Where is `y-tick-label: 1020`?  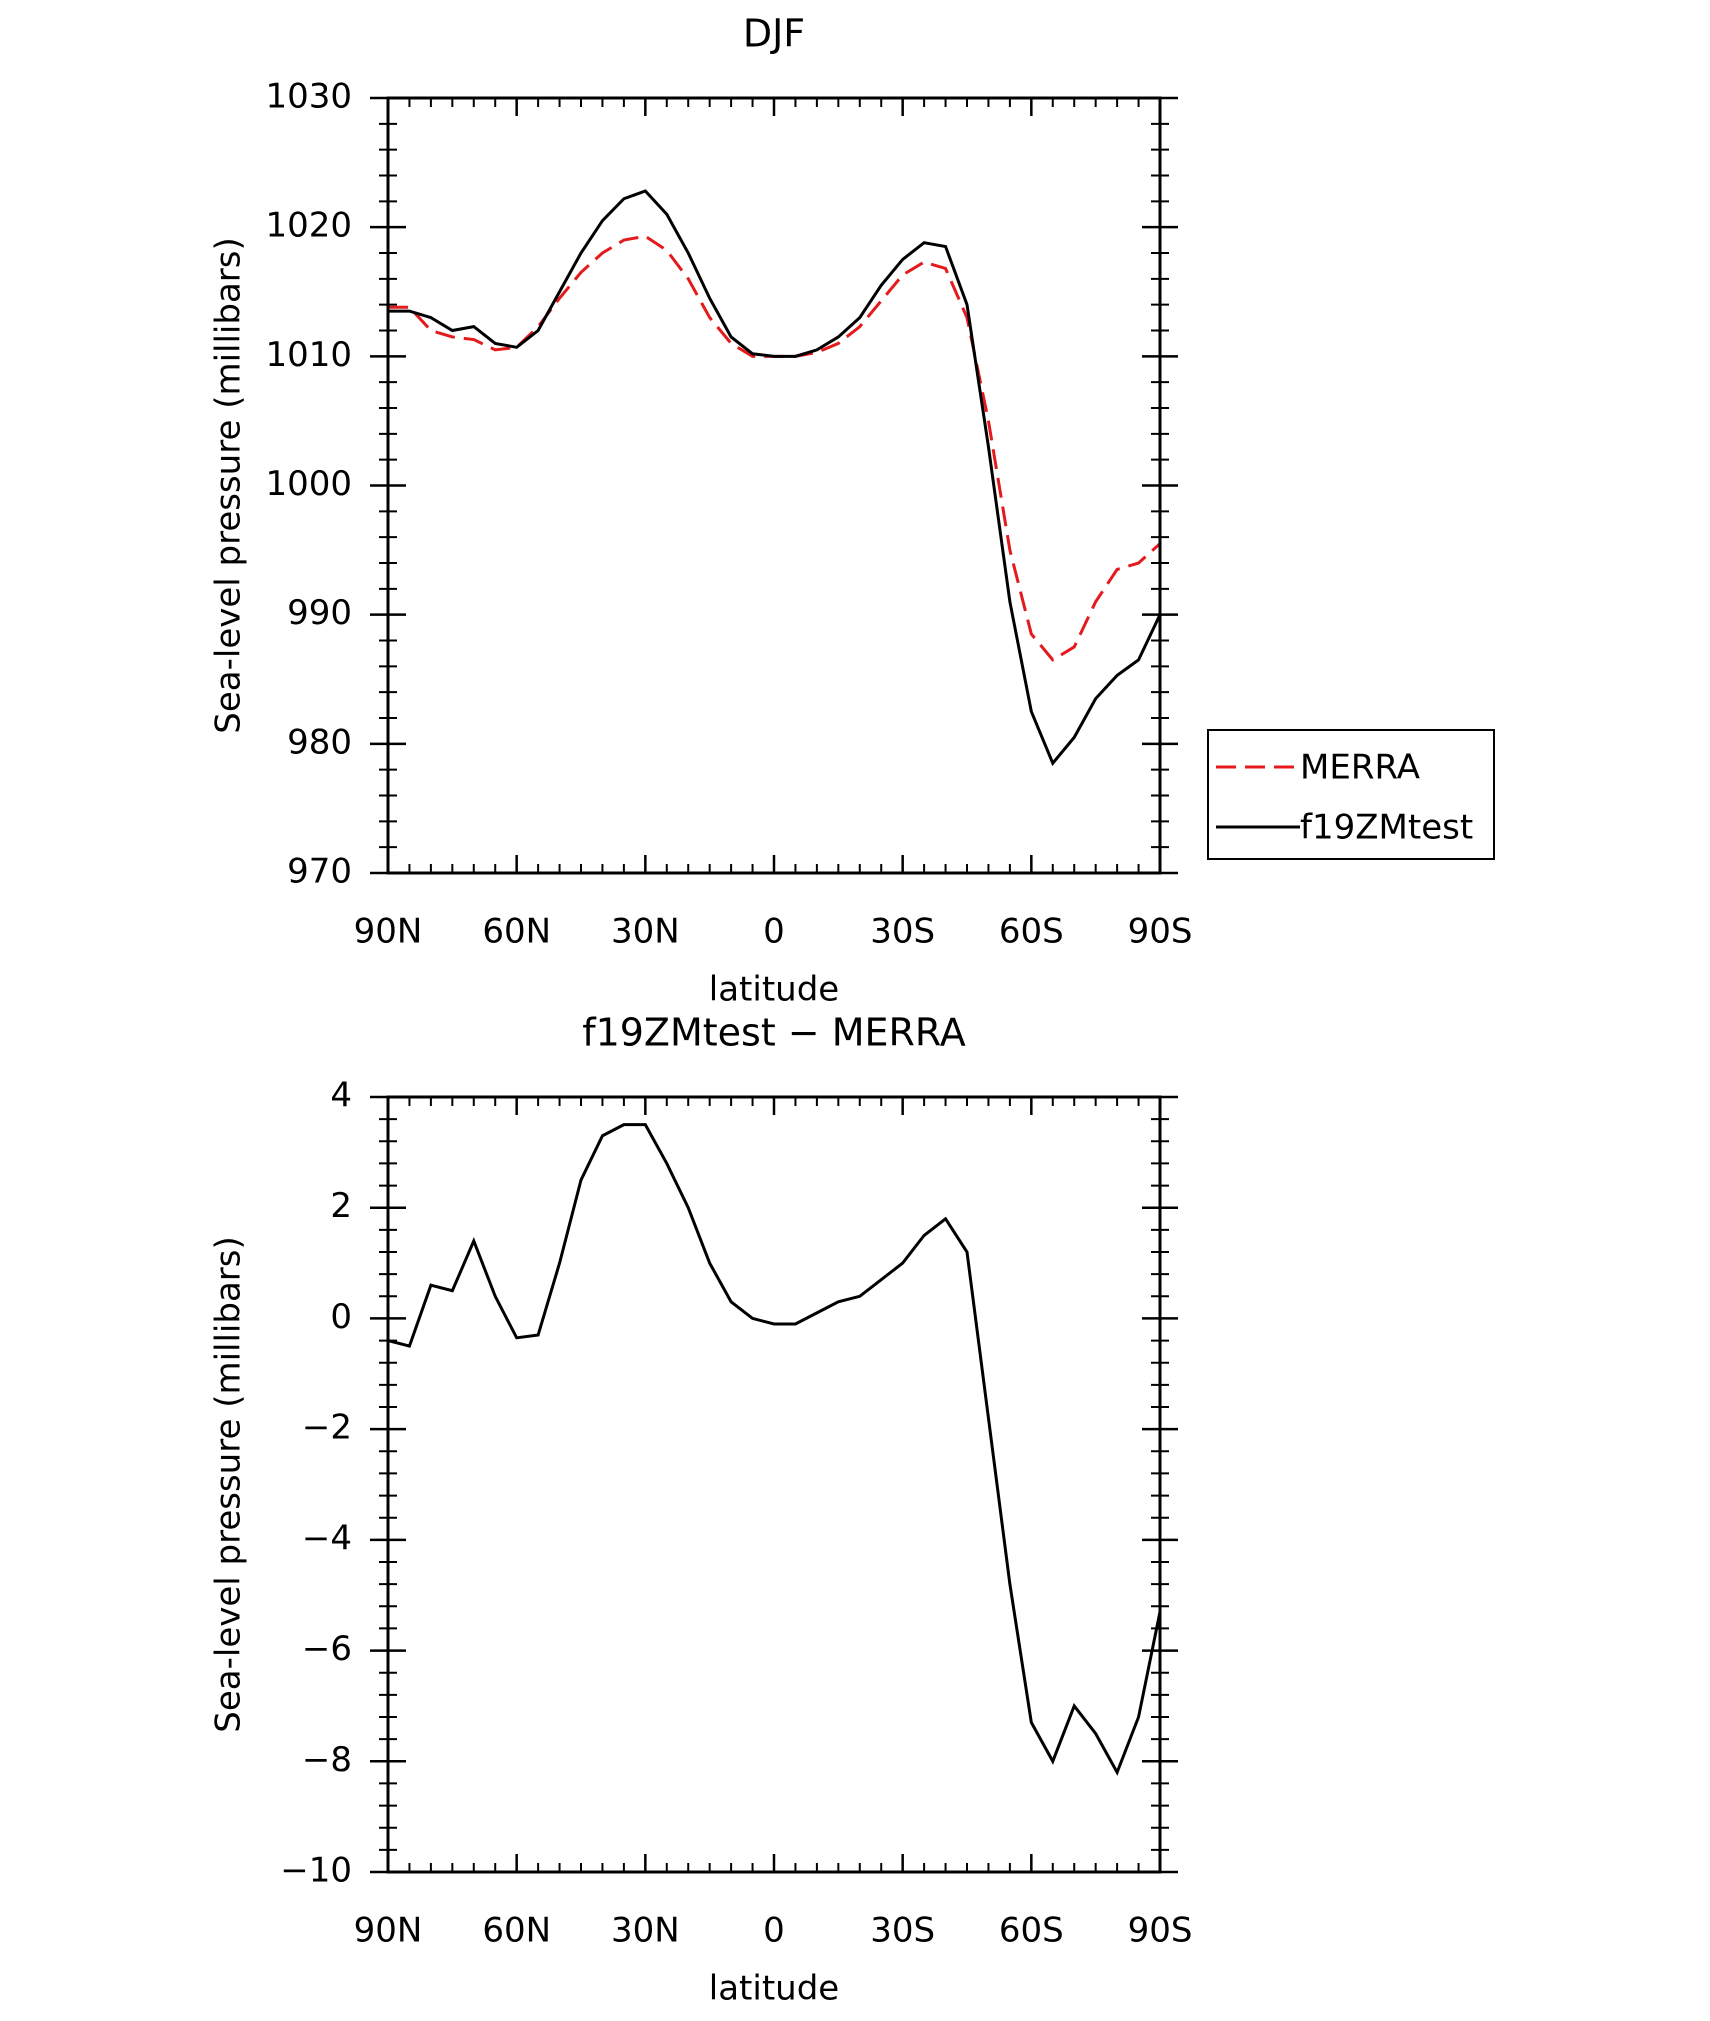 y-tick-label: 1020 is located at coordinates (308, 226).